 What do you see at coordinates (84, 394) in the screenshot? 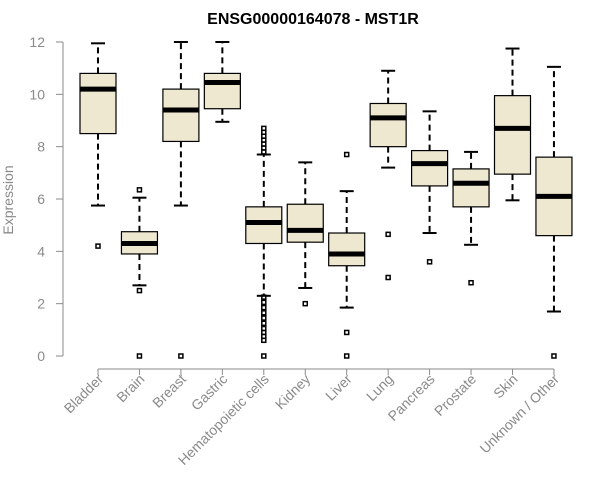
I see `x-tick-label: Bladder` at bounding box center [84, 394].